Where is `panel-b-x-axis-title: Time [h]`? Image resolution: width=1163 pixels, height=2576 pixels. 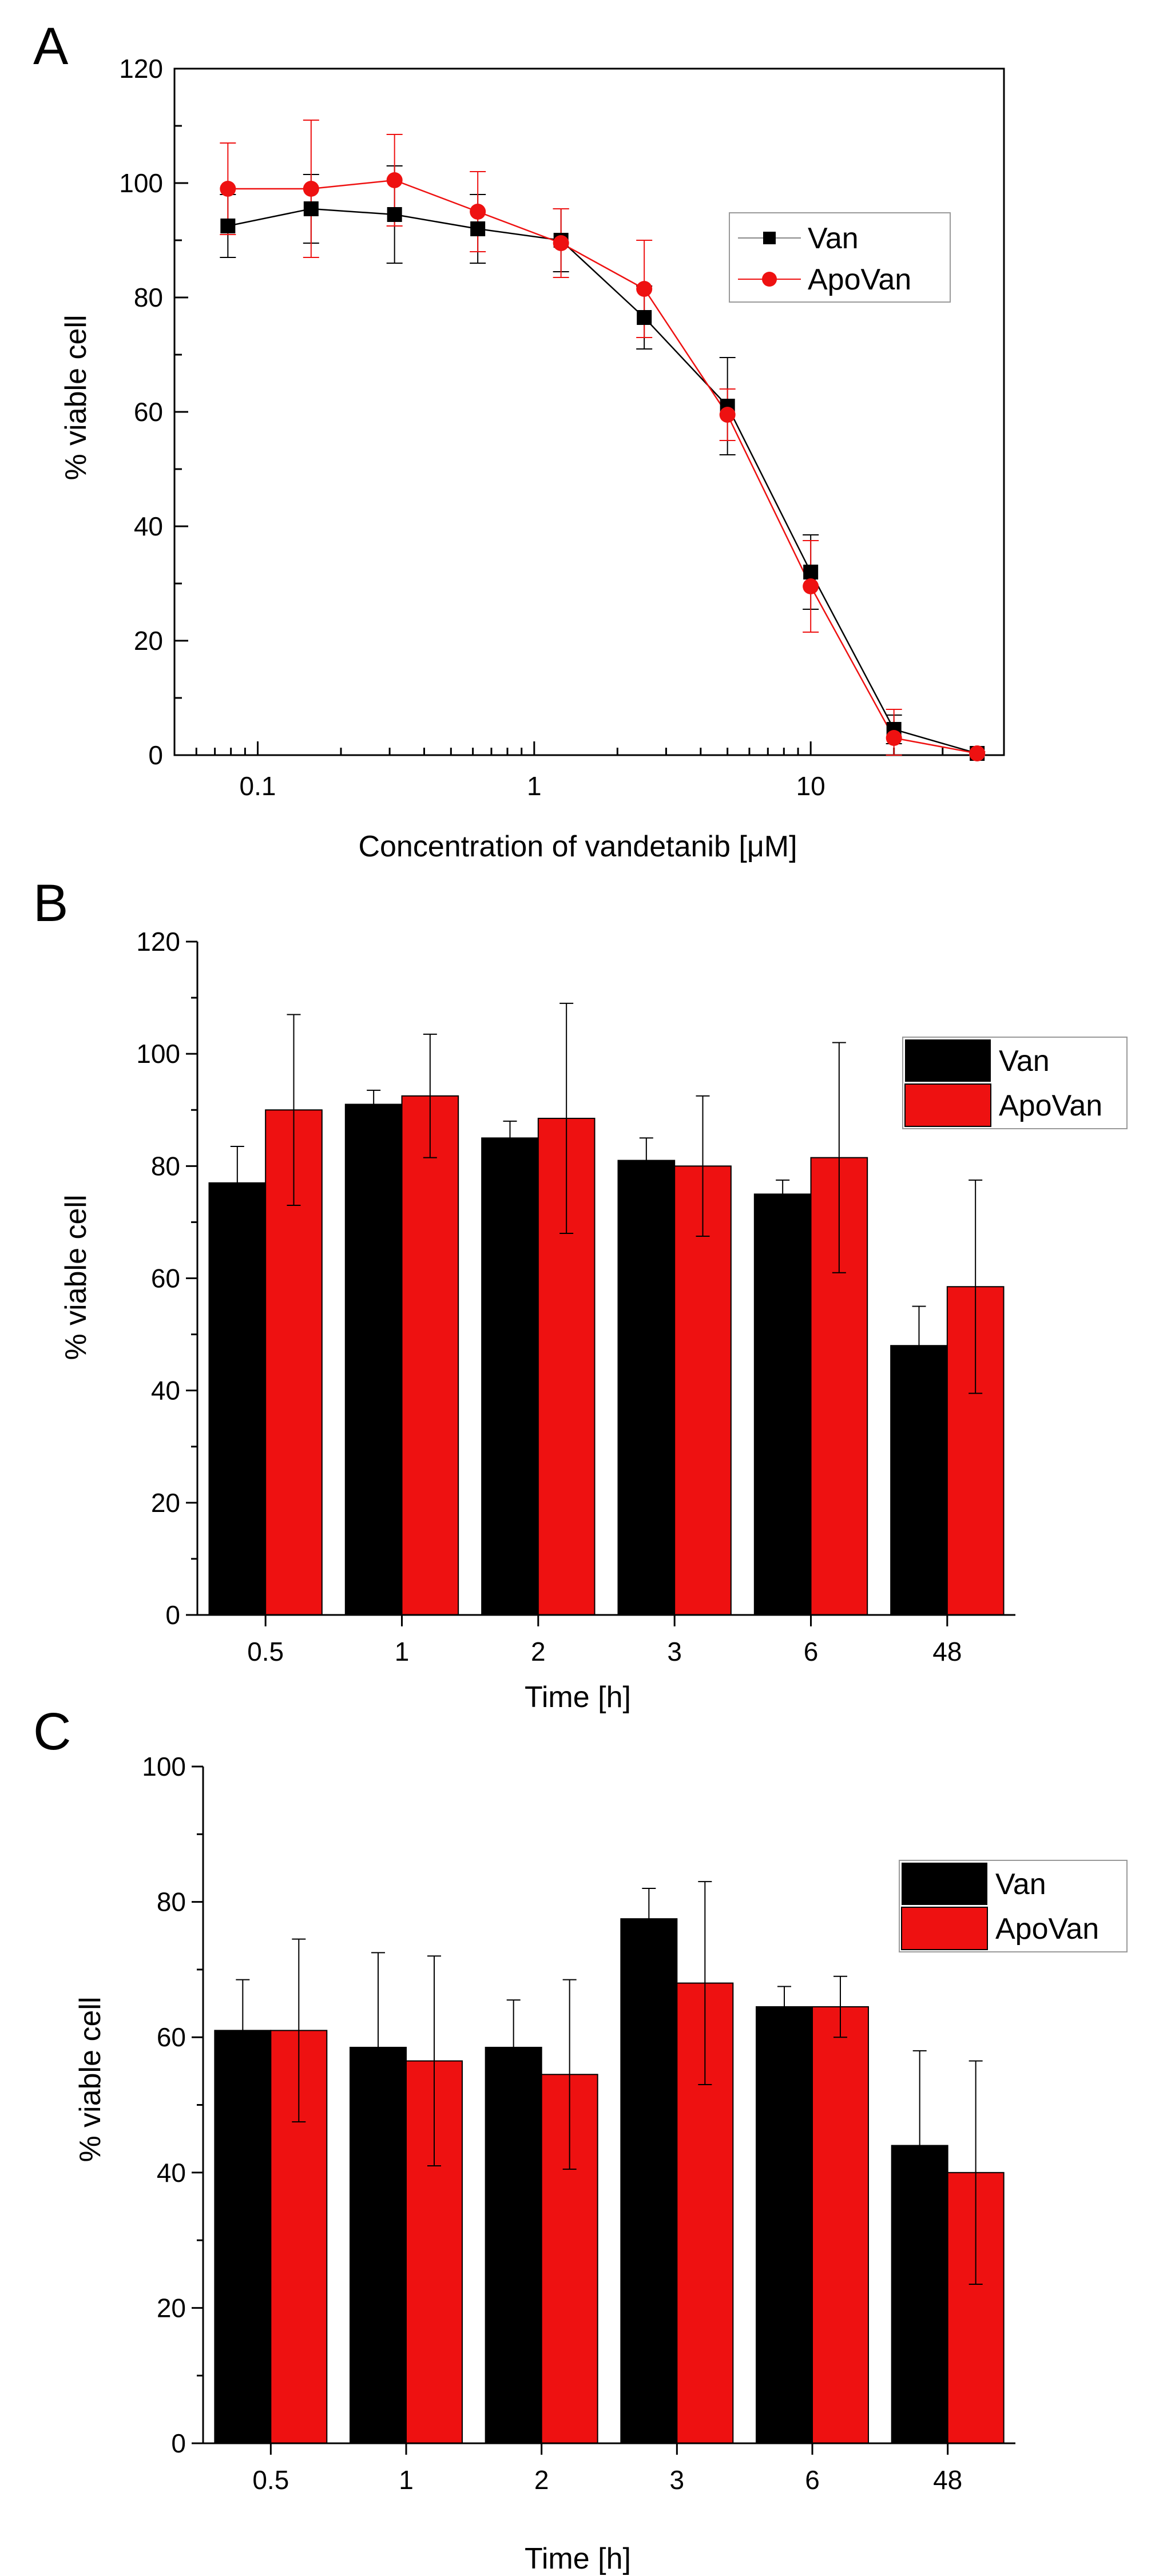 panel-b-x-axis-title: Time [h] is located at coordinates (578, 1697).